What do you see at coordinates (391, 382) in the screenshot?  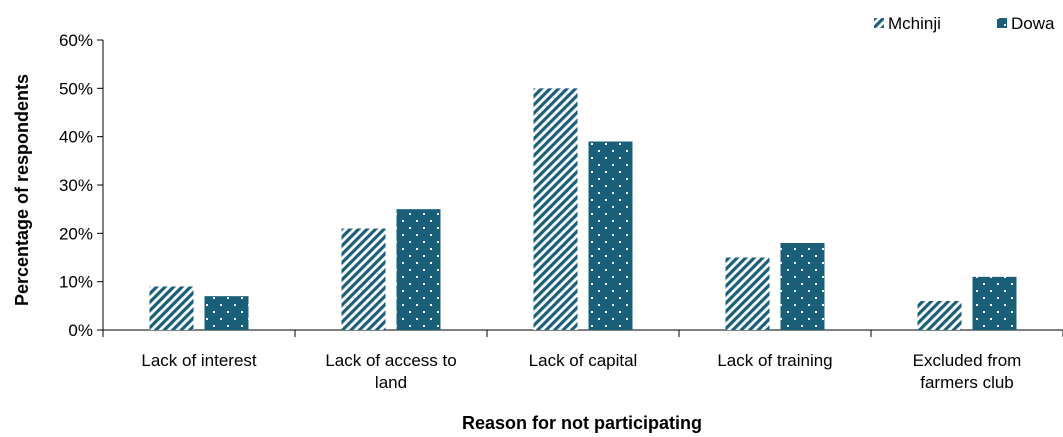 I see `x-category-label-line: land` at bounding box center [391, 382].